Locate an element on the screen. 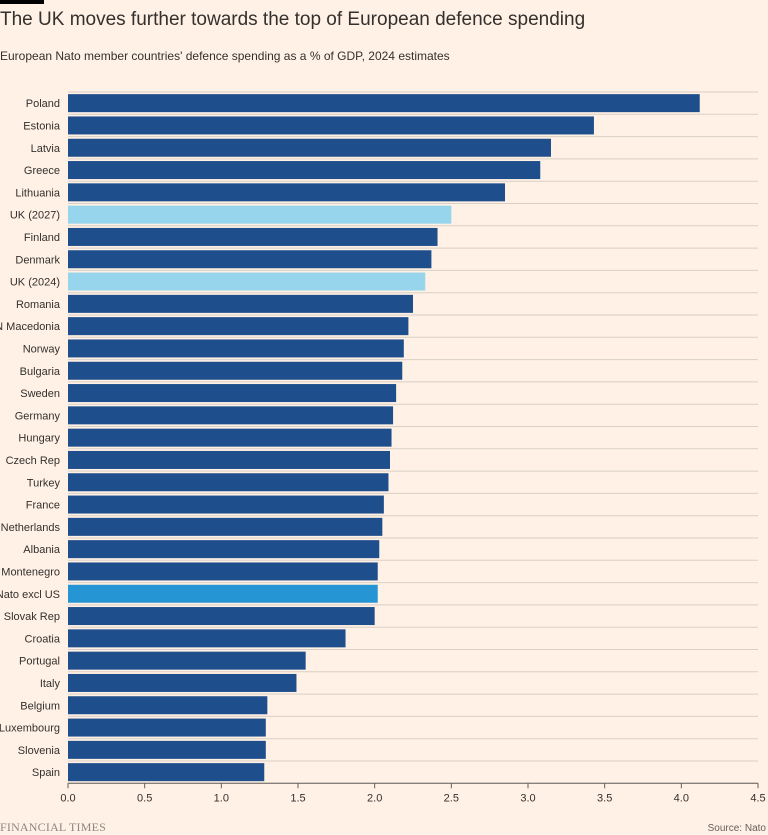  x-tick-label: 2.5 is located at coordinates (451, 798).